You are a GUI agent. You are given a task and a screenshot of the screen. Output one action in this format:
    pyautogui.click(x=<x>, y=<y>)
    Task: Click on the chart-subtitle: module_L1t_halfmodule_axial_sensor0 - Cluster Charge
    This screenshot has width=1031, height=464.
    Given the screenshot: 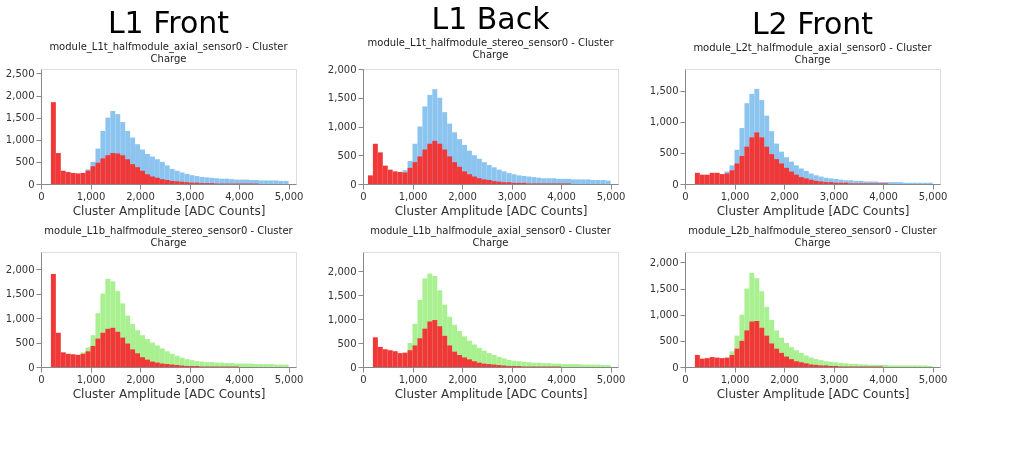 What is the action you would take?
    pyautogui.click(x=169, y=53)
    